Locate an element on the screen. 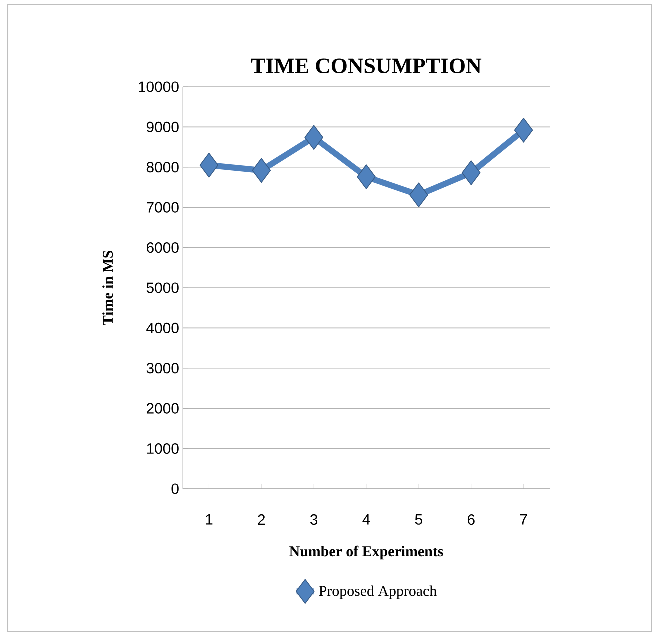 Image resolution: width=658 pixels, height=638 pixels. x-tick-label: 1 is located at coordinates (209, 519).